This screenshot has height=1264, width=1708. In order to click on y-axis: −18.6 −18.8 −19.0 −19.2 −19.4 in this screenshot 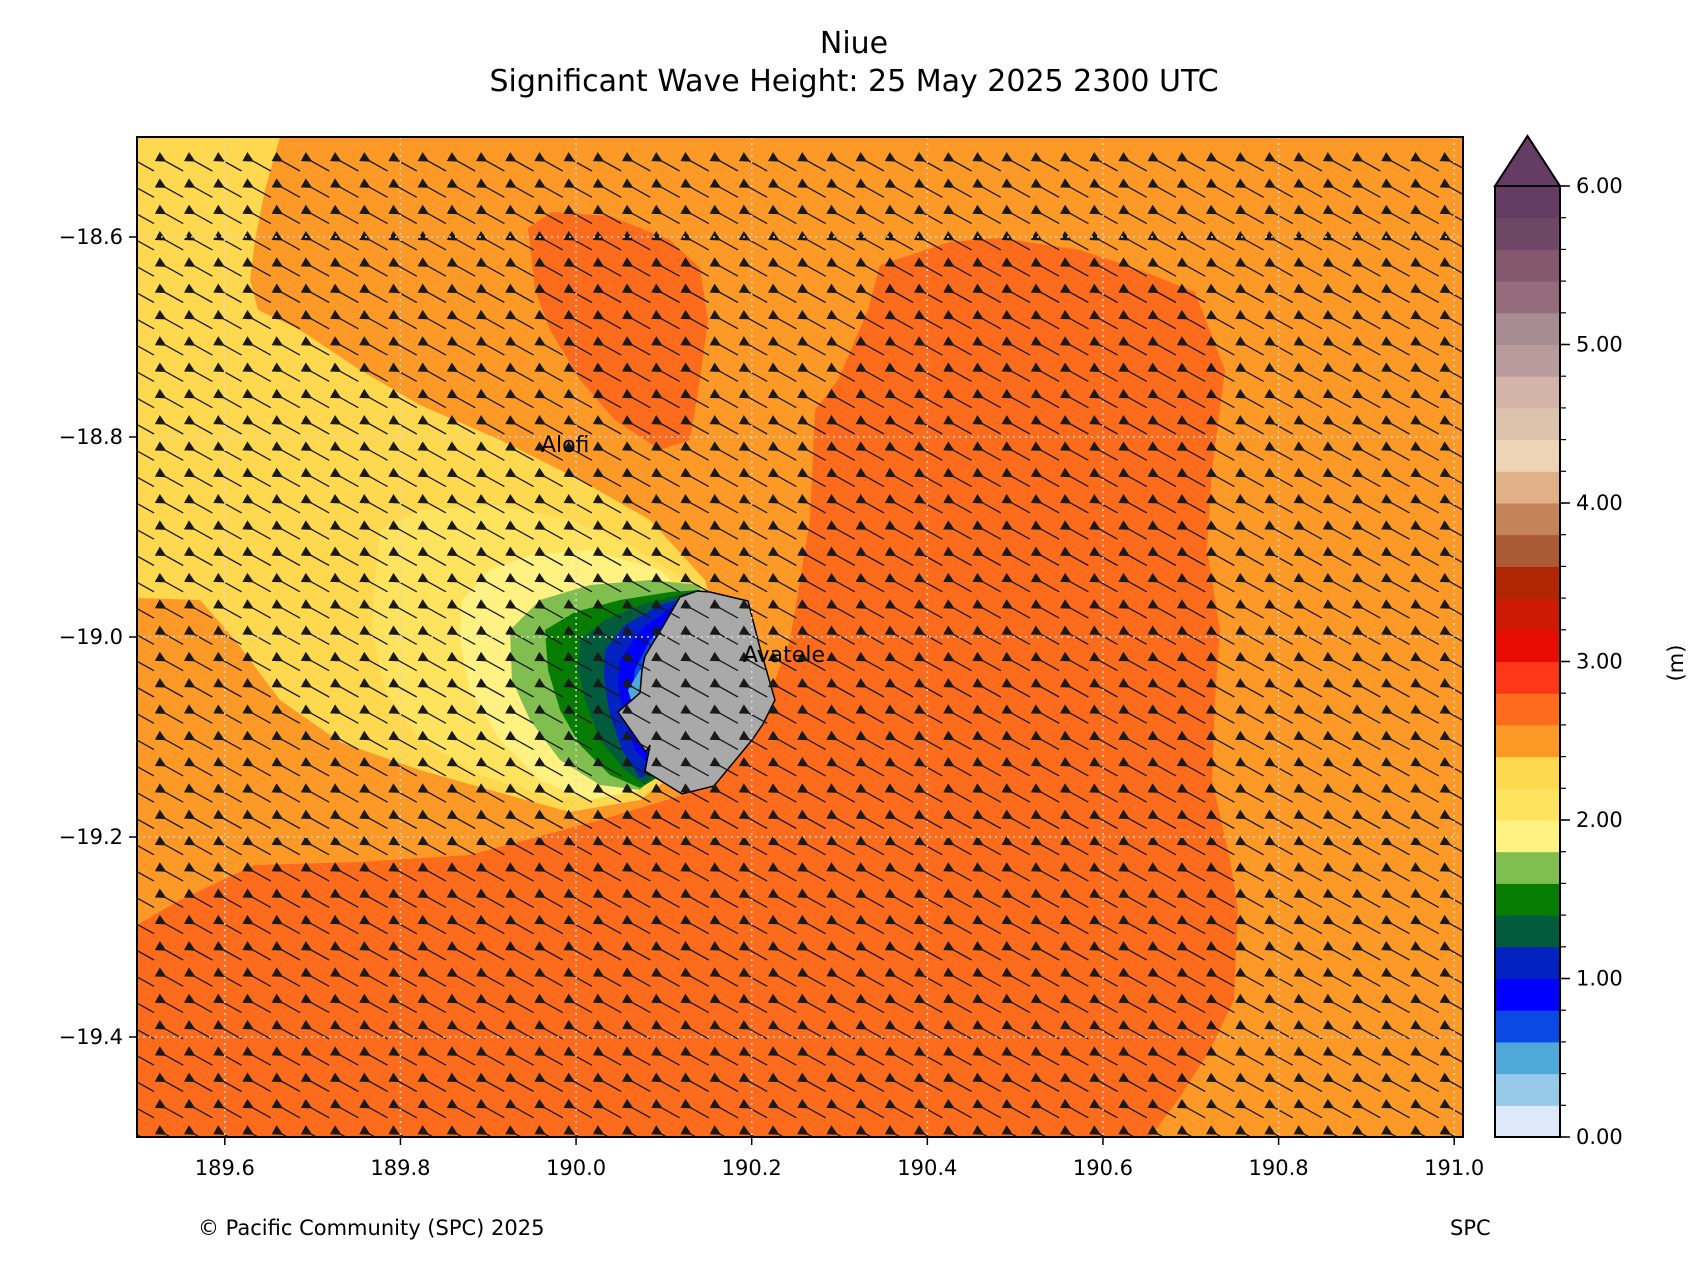, I will do `click(98, 637)`.